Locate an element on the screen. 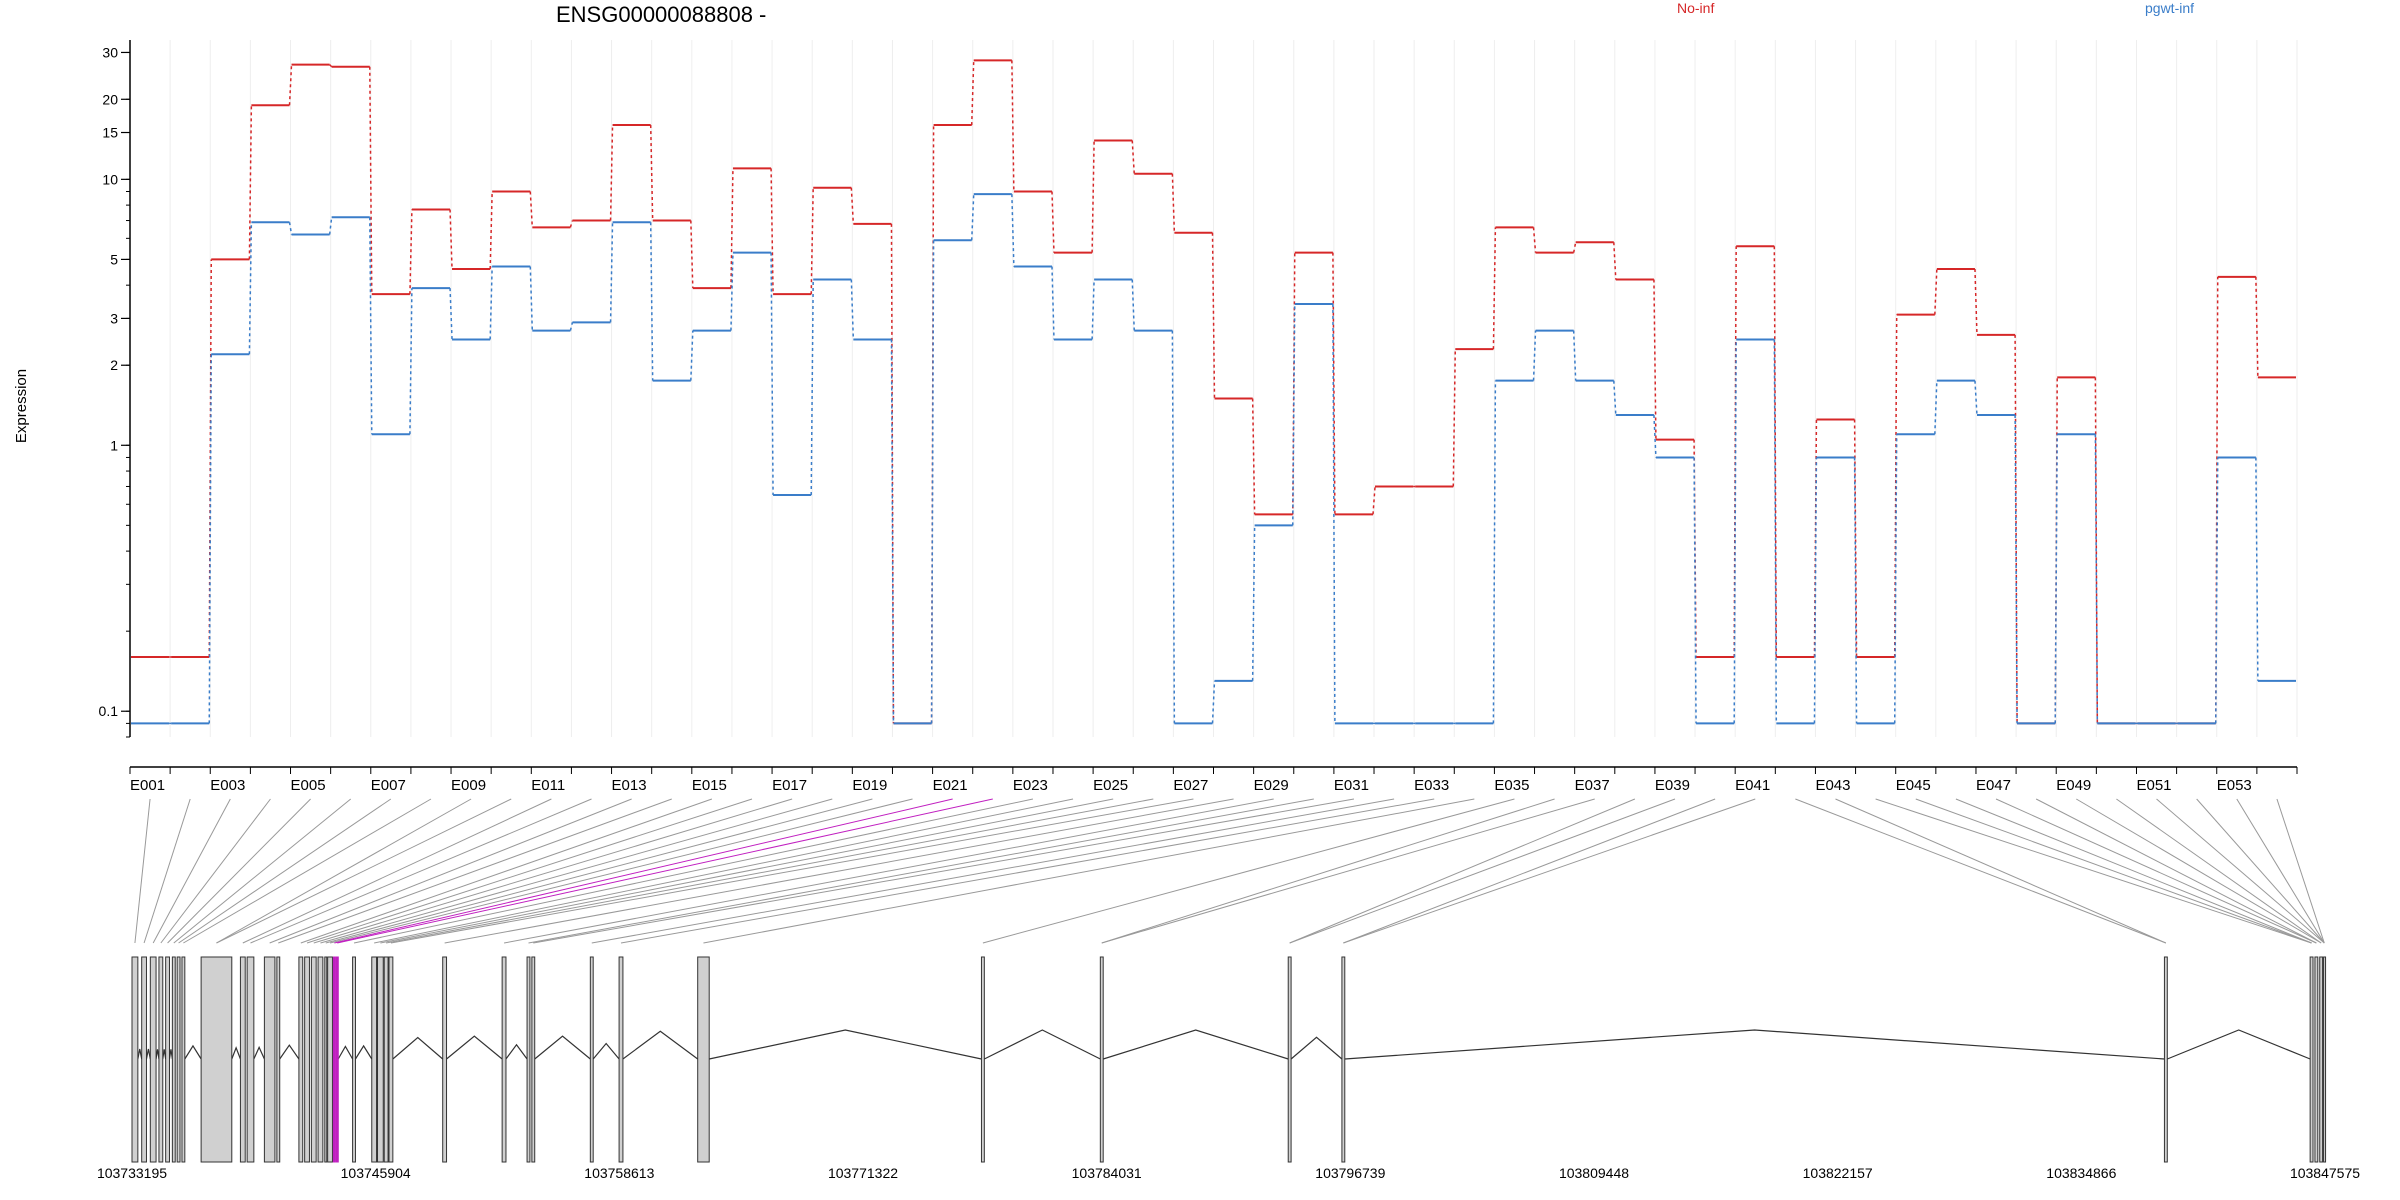 The width and height of the screenshot is (2400, 1200). y-tick-label: 10 is located at coordinates (110, 179).